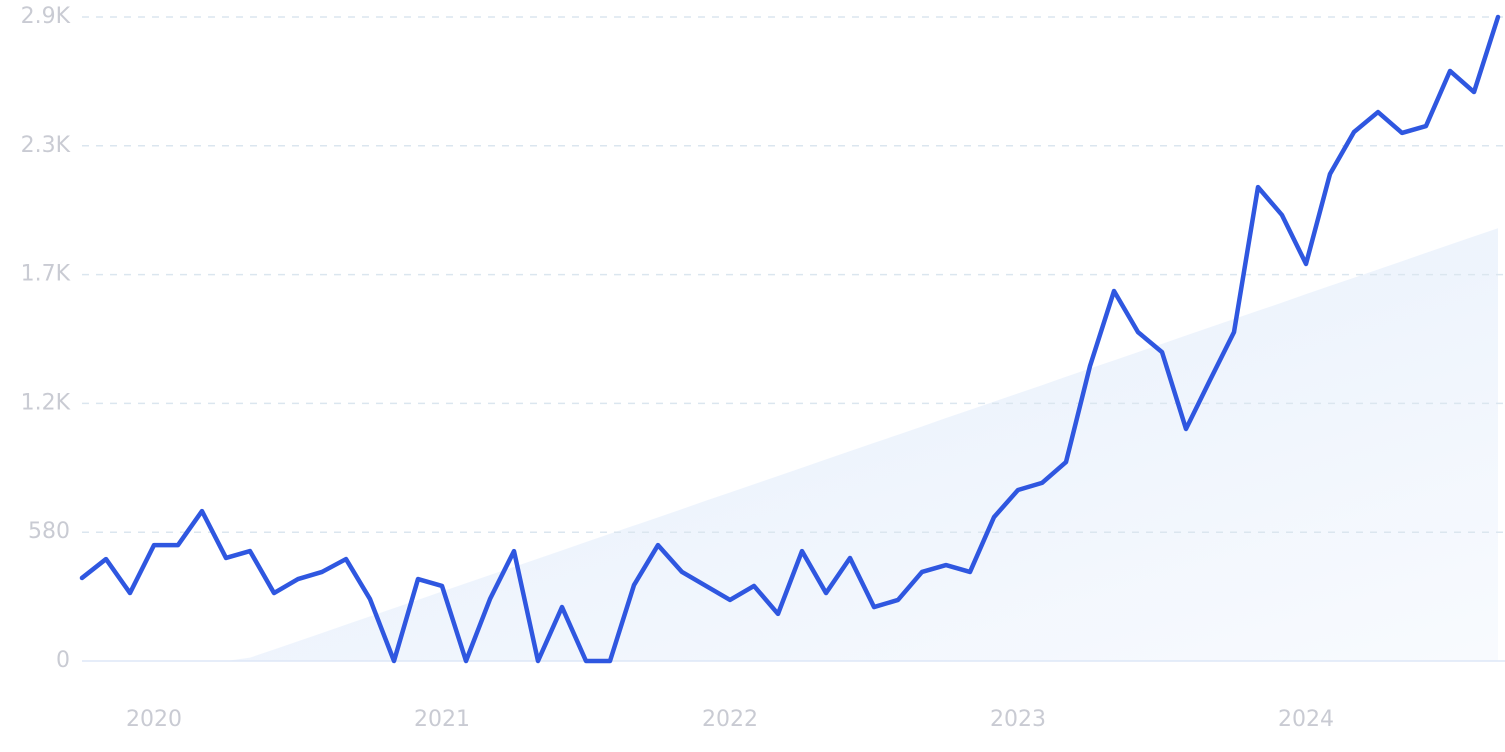 The image size is (1505, 752). I want to click on x-tick-label: 2023, so click(1018, 719).